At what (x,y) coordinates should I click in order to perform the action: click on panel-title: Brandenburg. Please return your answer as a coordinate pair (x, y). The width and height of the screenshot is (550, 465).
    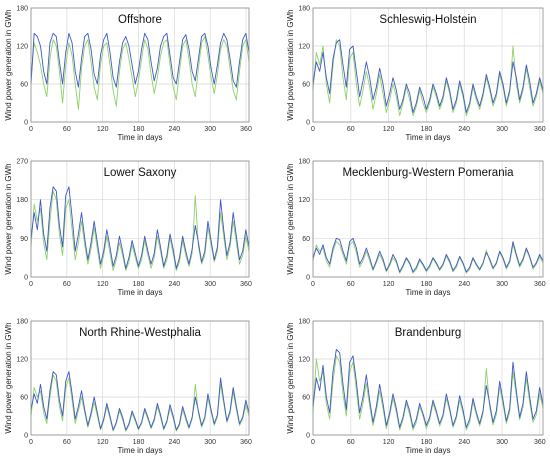
    Looking at the image, I should click on (428, 333).